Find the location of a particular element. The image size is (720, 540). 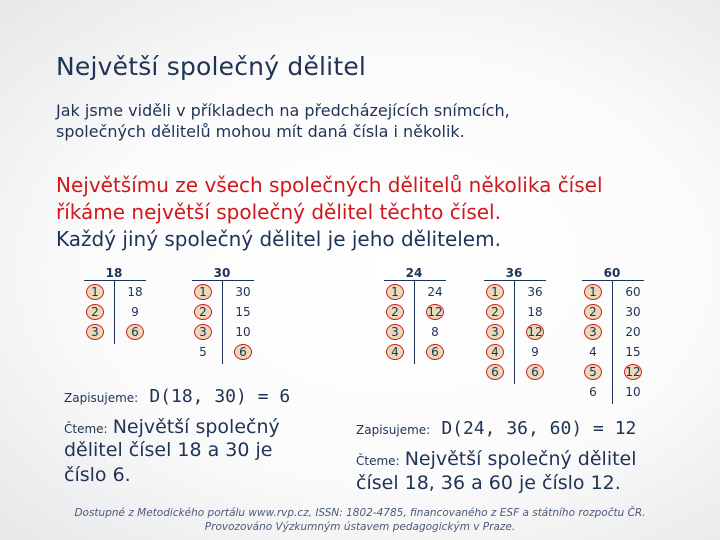

quotient-cell: 20 is located at coordinates (633, 332).